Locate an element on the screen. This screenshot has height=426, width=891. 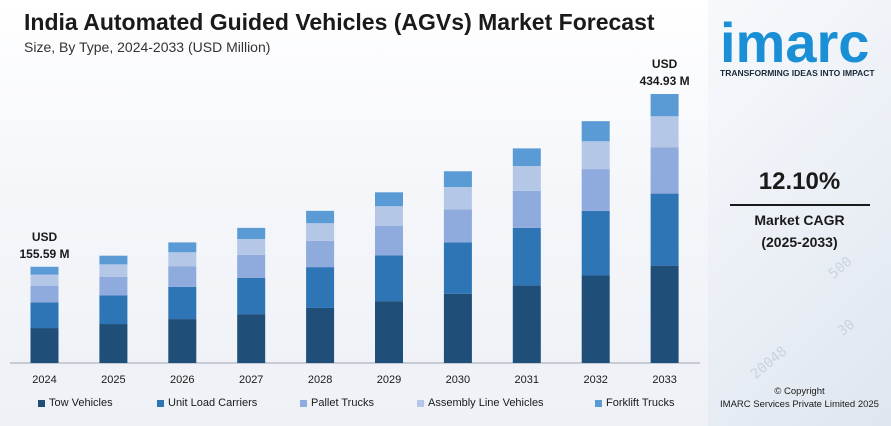
decor-number: 20048 is located at coordinates (769, 363).